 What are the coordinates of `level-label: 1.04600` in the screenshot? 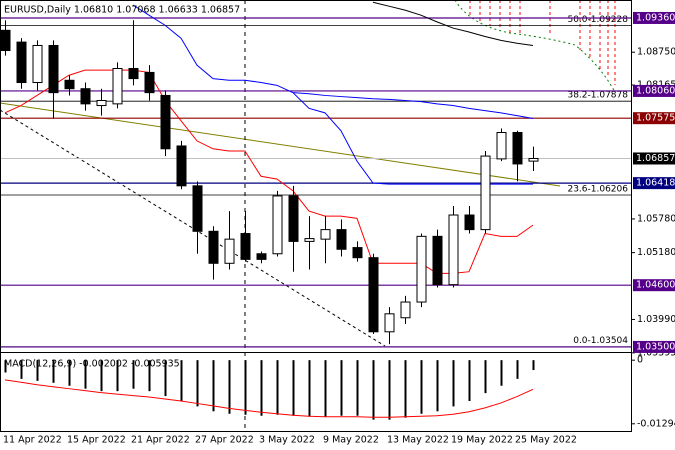 It's located at (655, 285).